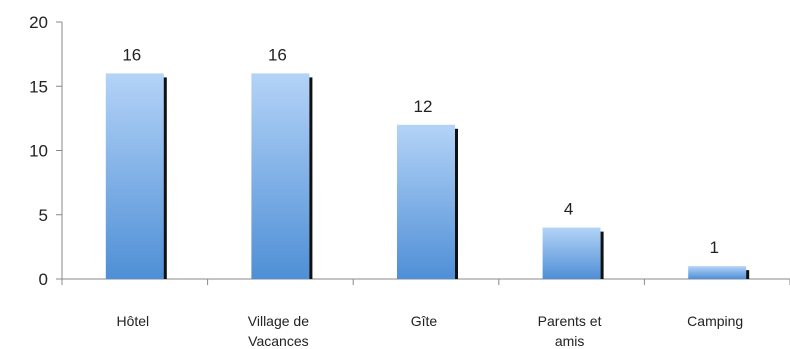  I want to click on data-label: 4, so click(568, 209).